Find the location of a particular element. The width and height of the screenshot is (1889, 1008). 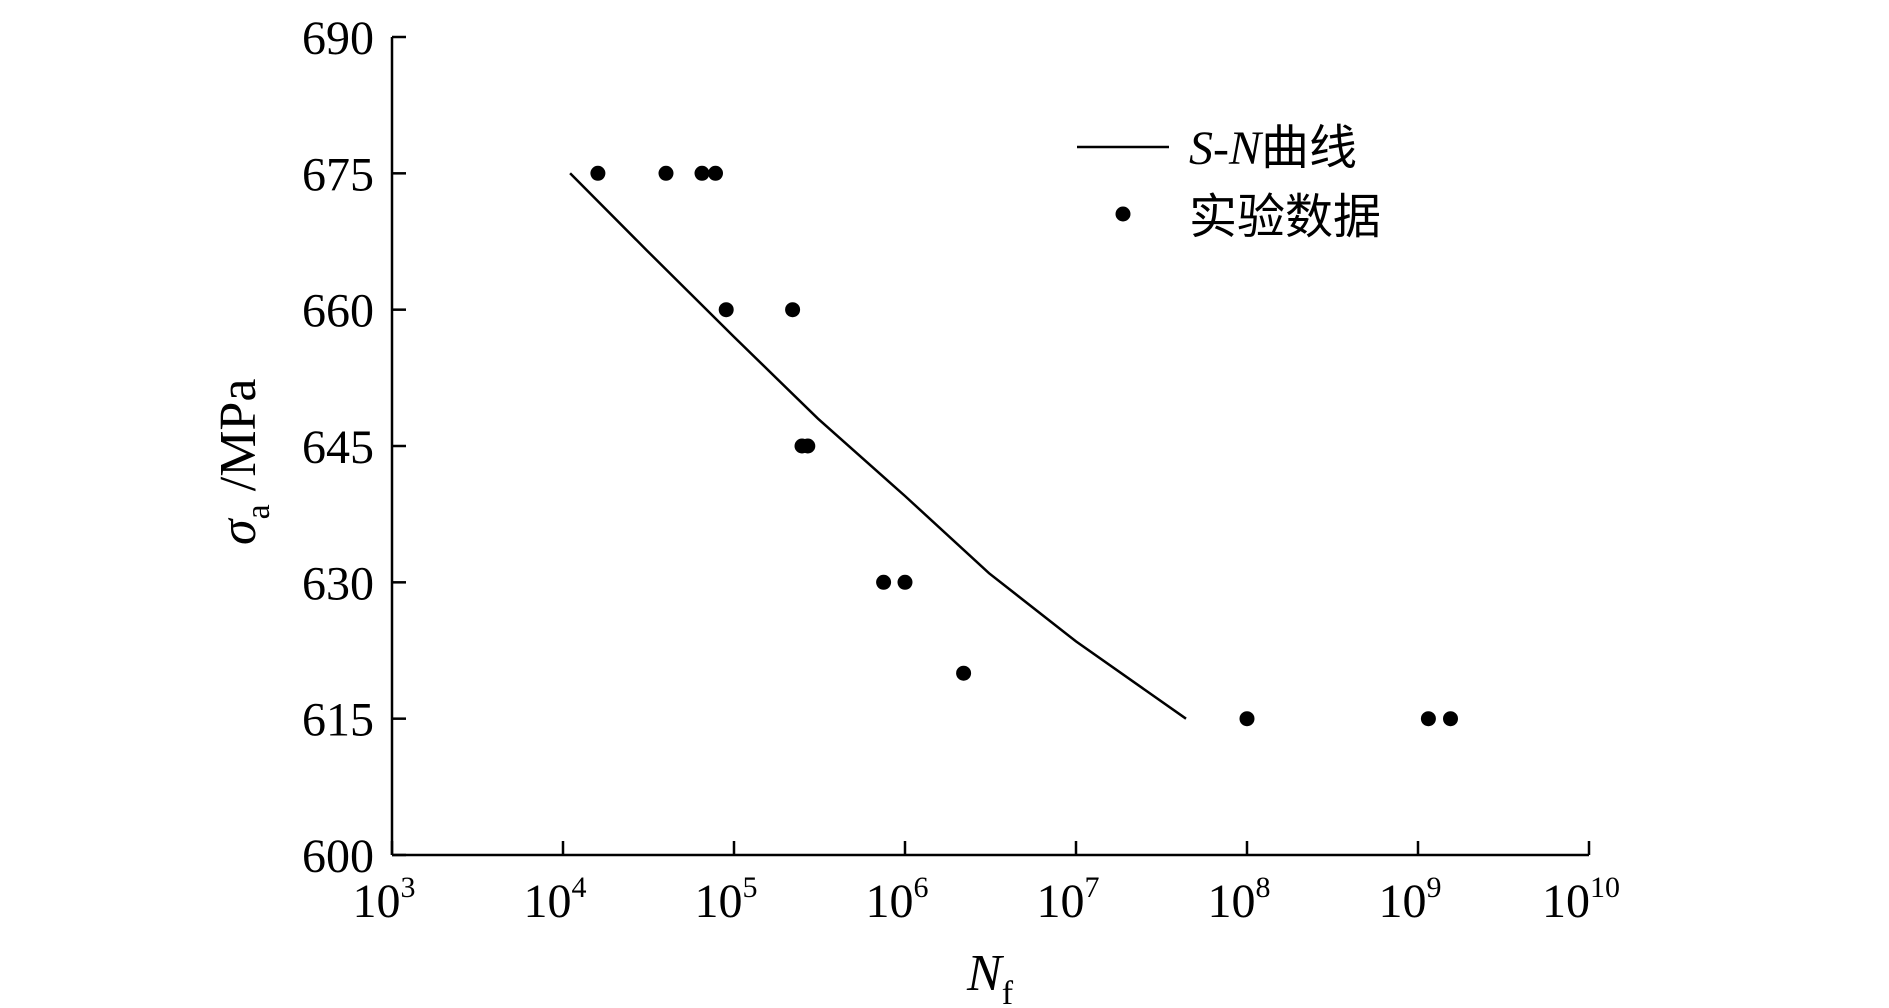

x-tick-label: 10³ is located at coordinates (384, 899).